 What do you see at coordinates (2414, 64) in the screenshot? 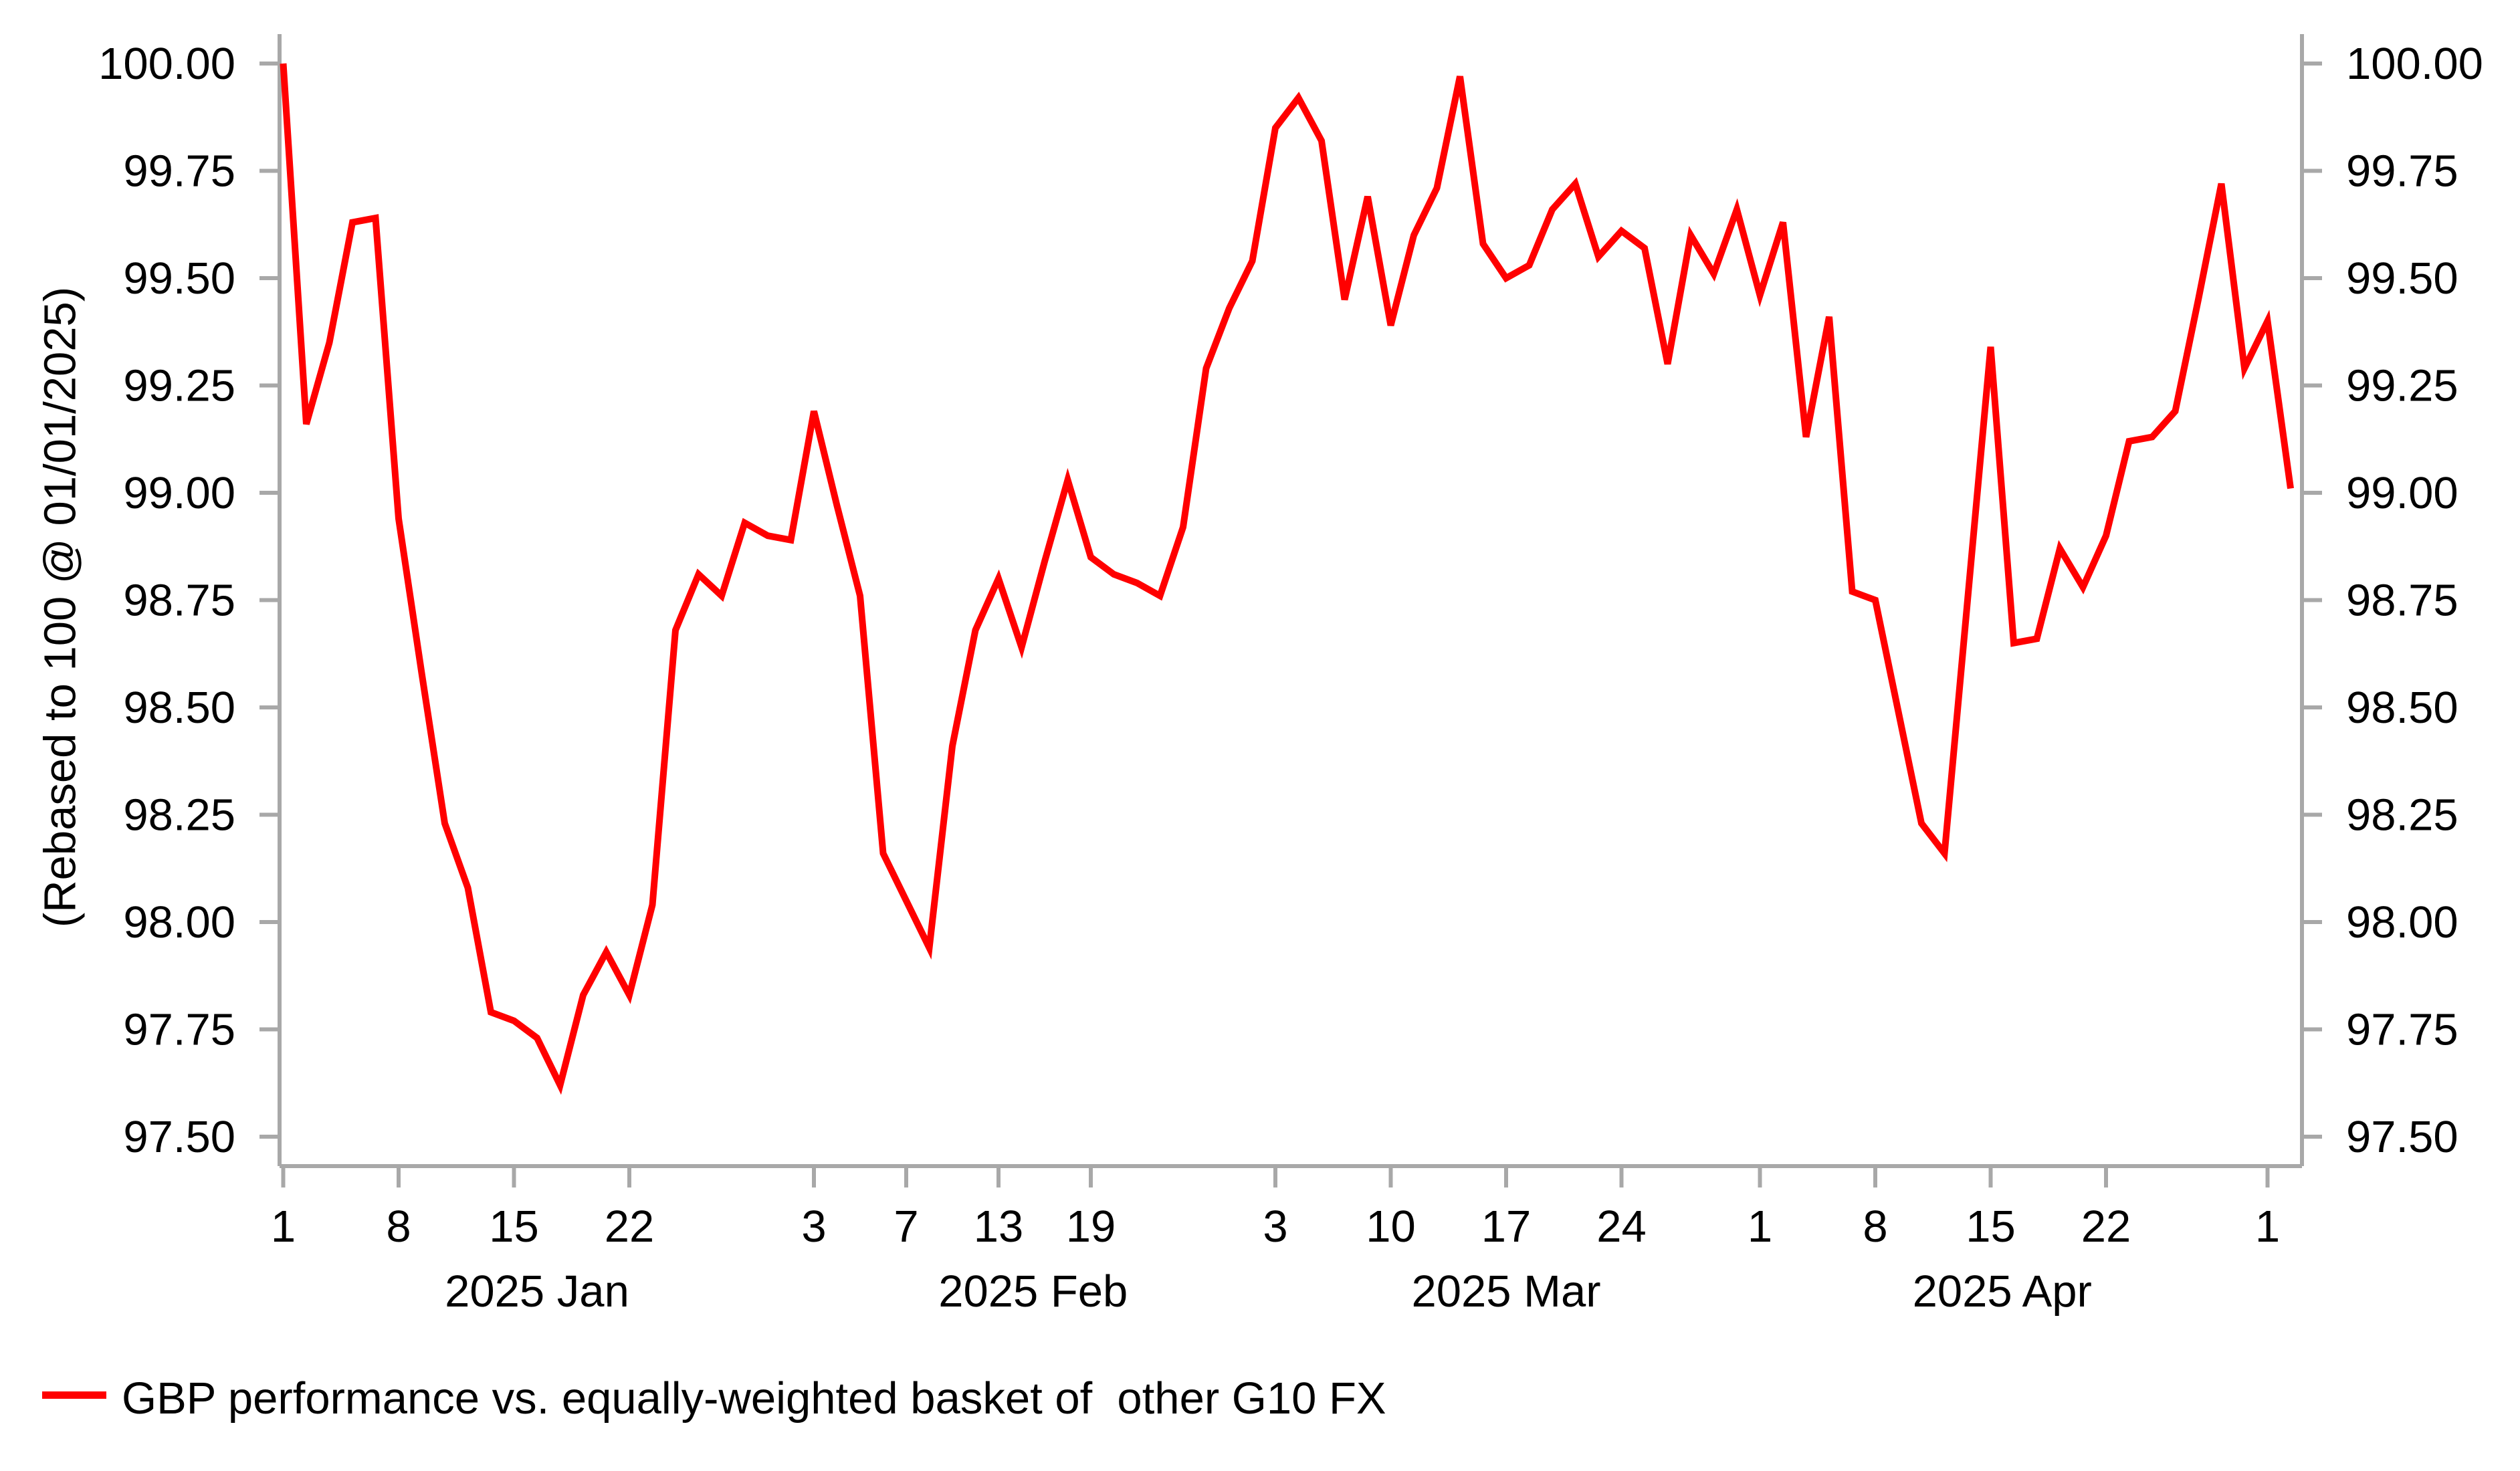
I see `y-tick-label-right: 100.00` at bounding box center [2414, 64].